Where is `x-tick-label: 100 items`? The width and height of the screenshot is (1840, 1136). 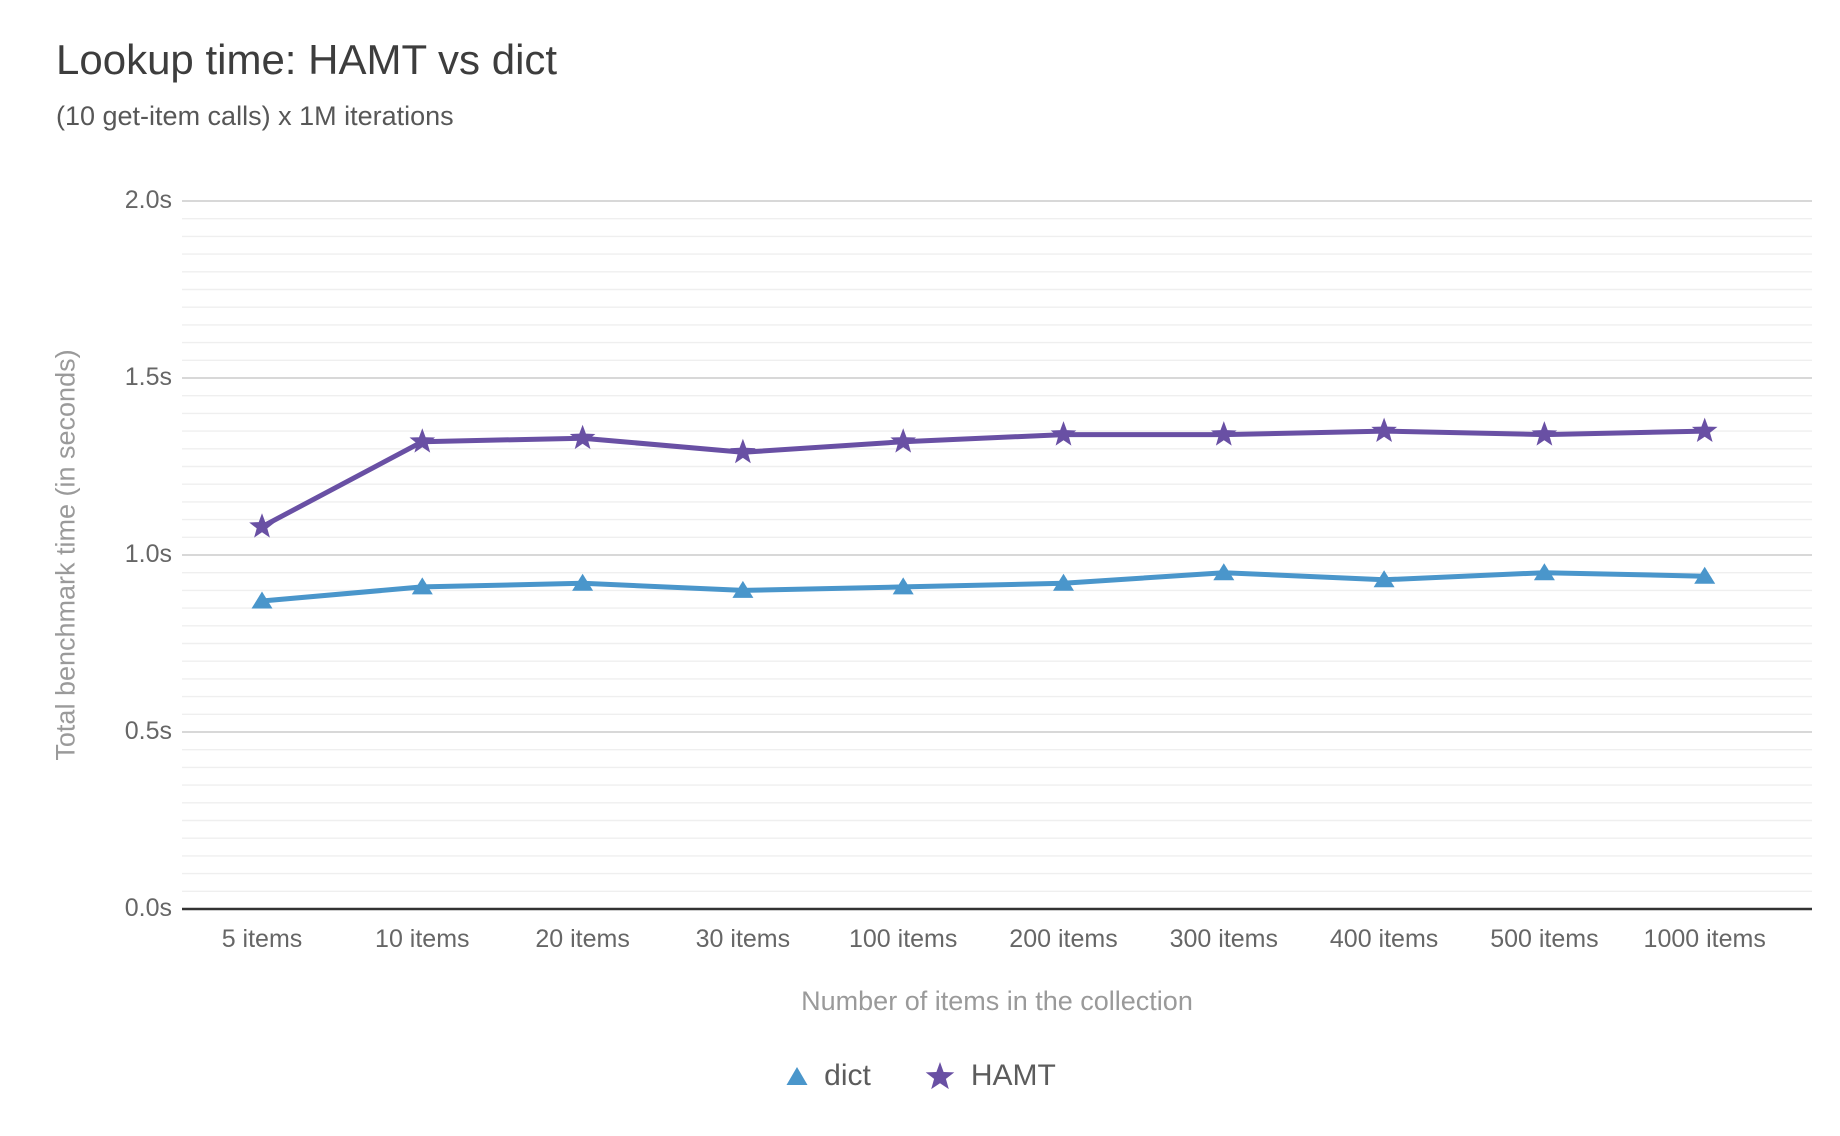 x-tick-label: 100 items is located at coordinates (903, 939).